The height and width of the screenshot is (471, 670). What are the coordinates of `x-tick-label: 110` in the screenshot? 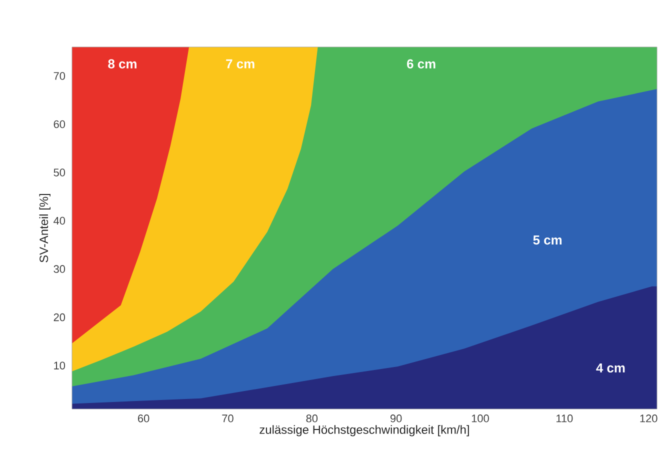 It's located at (564, 418).